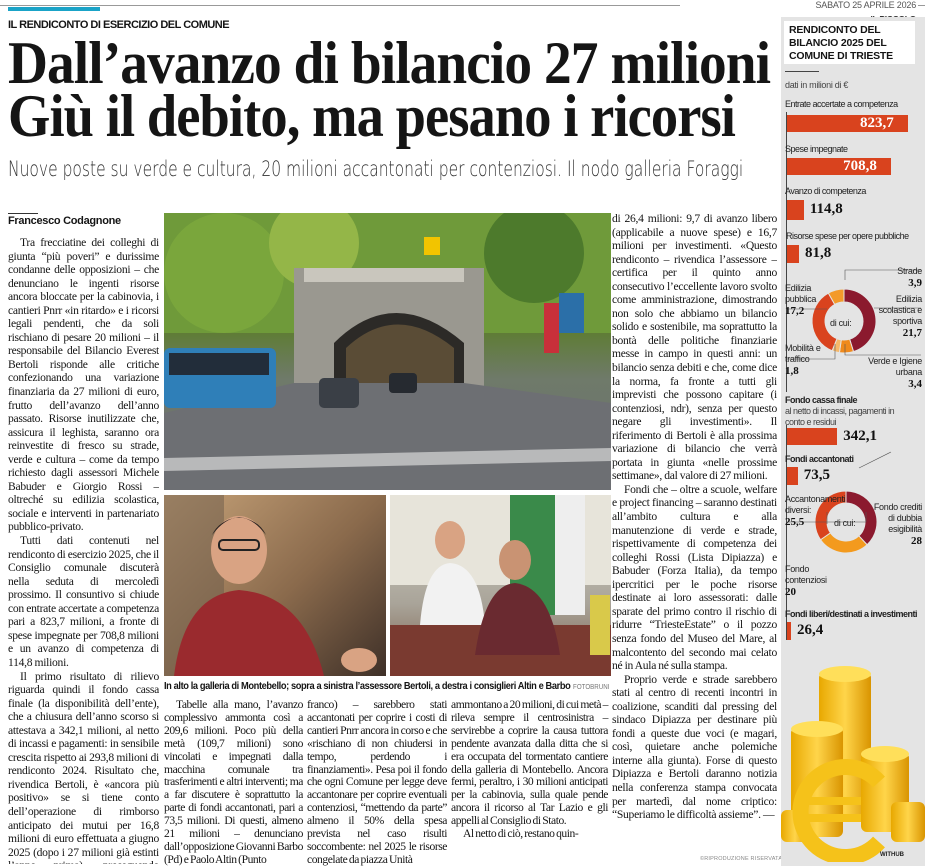 Image resolution: width=925 pixels, height=866 pixels. I want to click on paragraph: Al netto di ciò, restano quin-, so click(521, 834).